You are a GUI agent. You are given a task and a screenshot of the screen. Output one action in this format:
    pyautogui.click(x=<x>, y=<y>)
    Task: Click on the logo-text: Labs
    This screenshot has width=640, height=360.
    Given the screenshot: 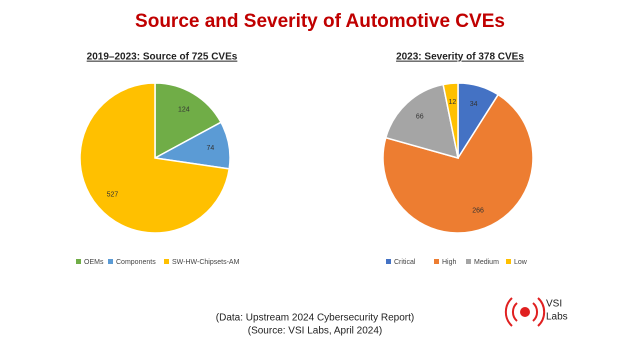 What is the action you would take?
    pyautogui.click(x=557, y=317)
    